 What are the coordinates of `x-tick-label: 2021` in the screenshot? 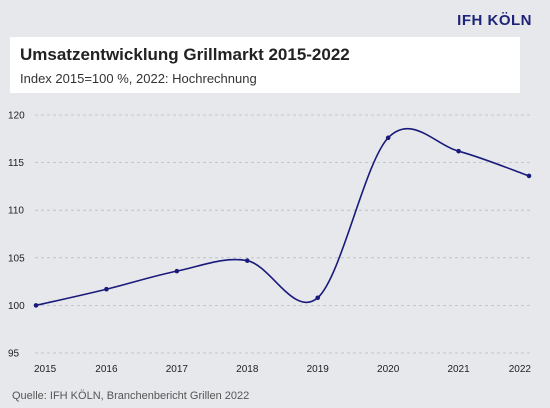 It's located at (458, 369).